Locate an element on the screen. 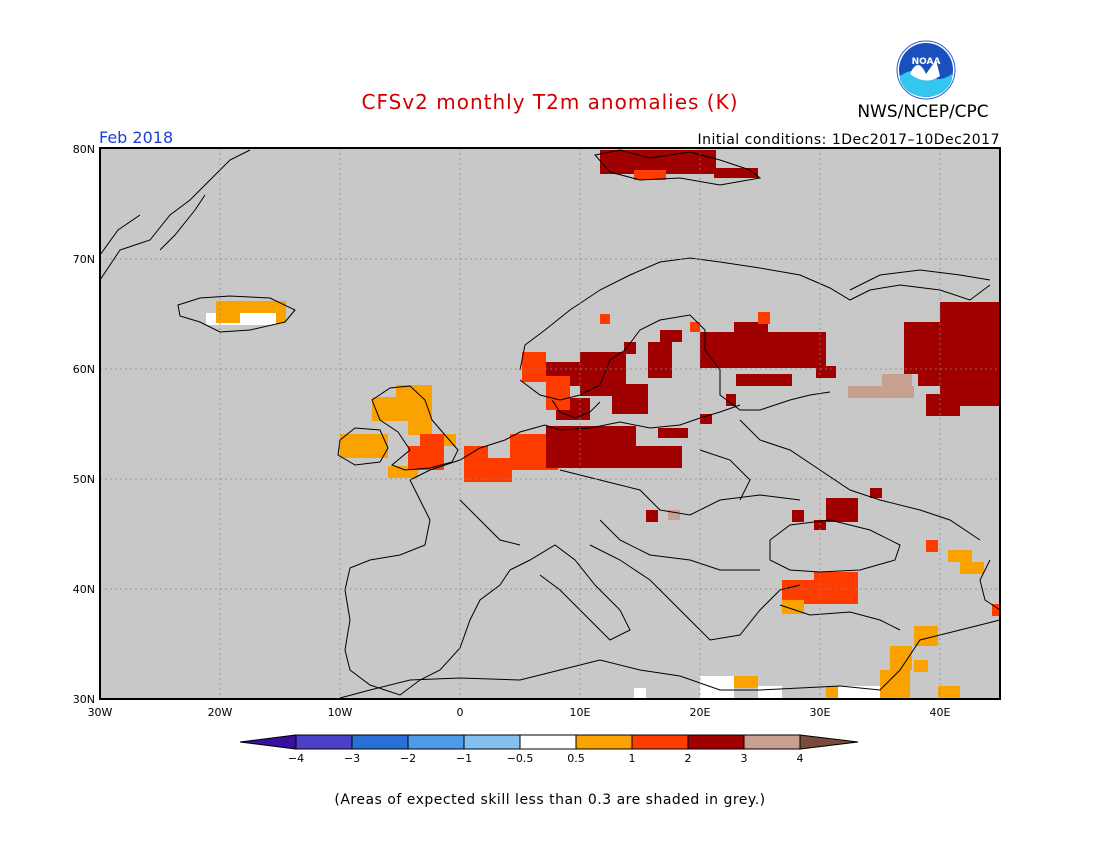 This screenshot has height=850, width=1100. colorbar-swatch-m1-m05 is located at coordinates (492, 742).